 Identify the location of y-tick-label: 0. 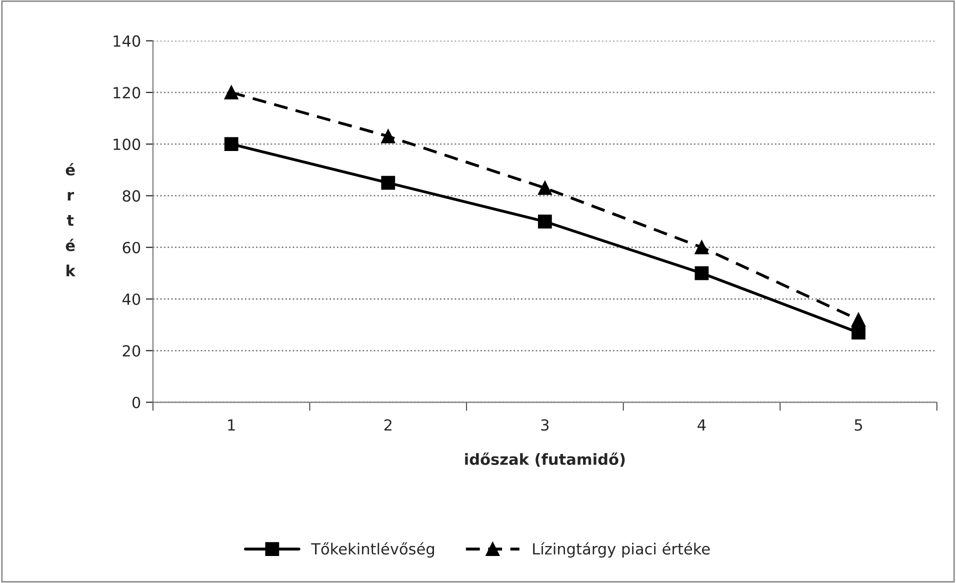
(136, 402).